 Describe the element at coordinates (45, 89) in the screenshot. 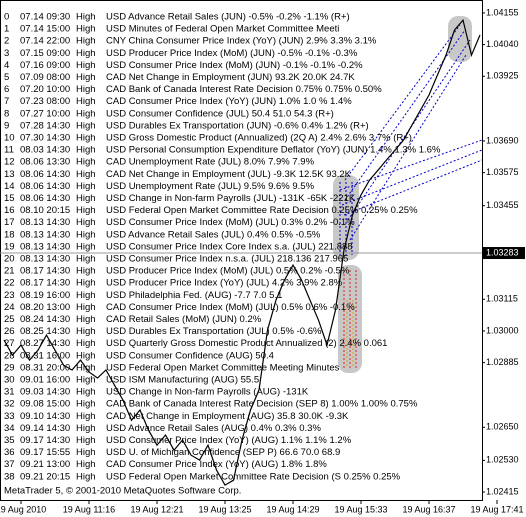

I see `event-field: 07.20 10:00` at that location.